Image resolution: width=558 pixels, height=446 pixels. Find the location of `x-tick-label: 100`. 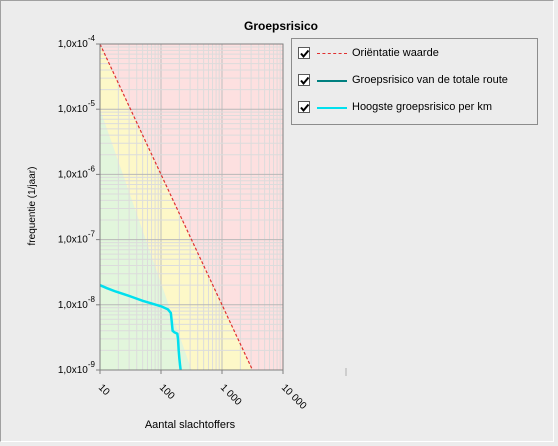

x-tick-label: 100 is located at coordinates (167, 392).